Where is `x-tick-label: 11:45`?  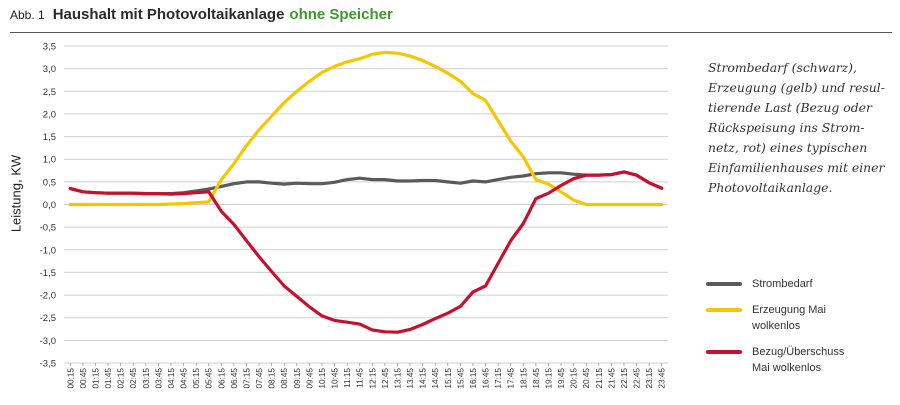
x-tick-label: 11:45 is located at coordinates (360, 378).